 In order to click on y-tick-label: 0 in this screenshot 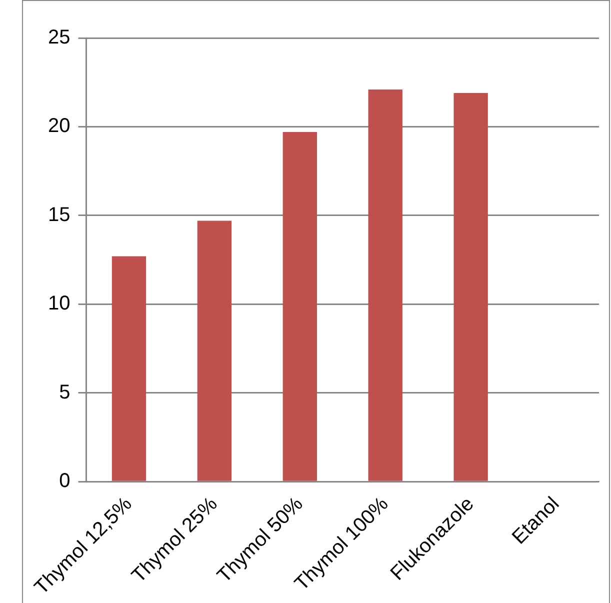, I will do `click(64, 481)`.